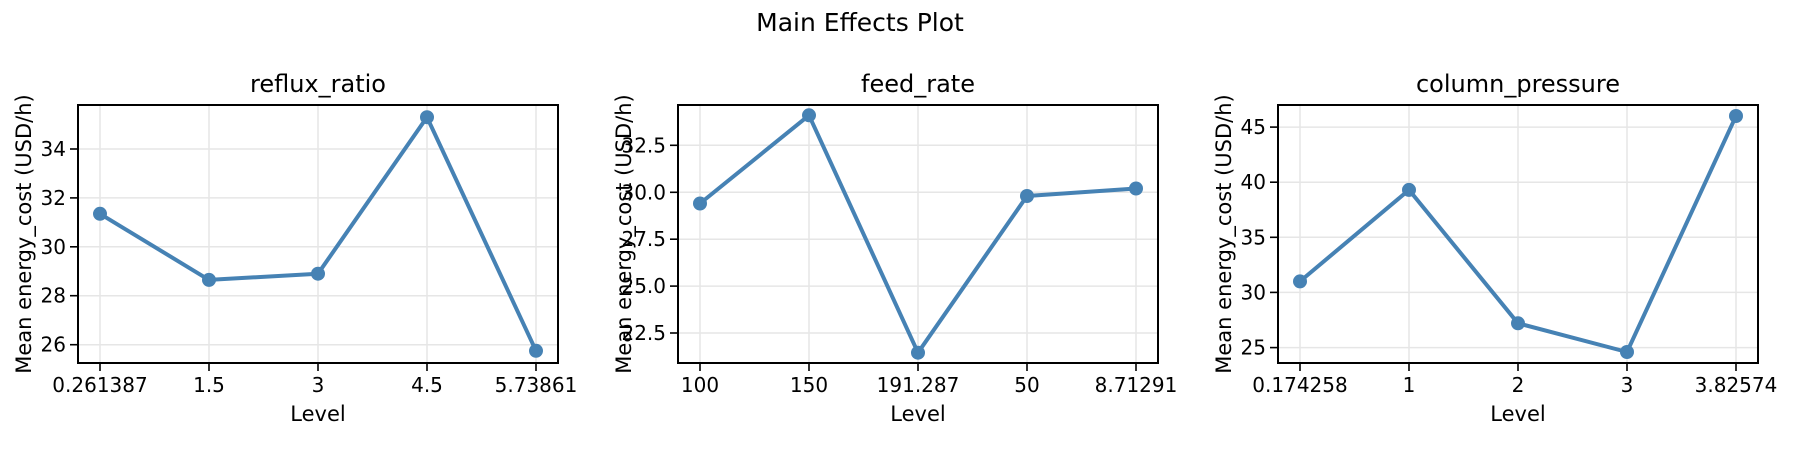 The image size is (1800, 450). I want to click on y-tick-label: 28, so click(53, 296).